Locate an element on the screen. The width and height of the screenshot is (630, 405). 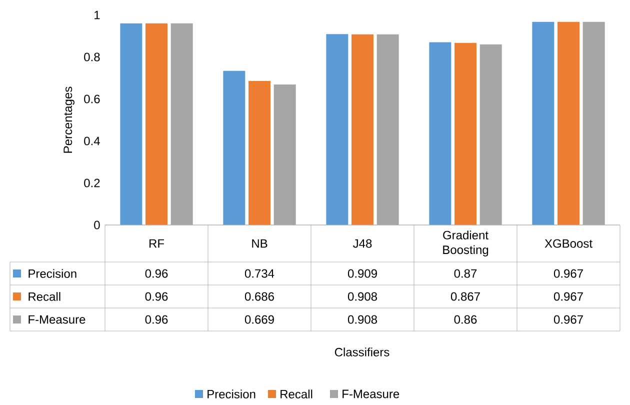
legend-label: Recall is located at coordinates (44, 296).